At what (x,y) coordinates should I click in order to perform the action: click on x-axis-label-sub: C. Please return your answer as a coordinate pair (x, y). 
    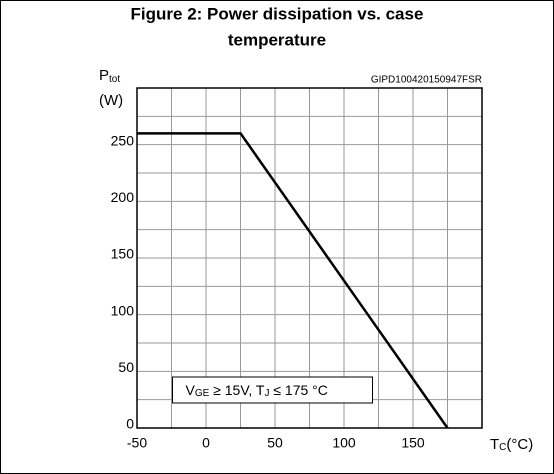
    Looking at the image, I should click on (502, 447).